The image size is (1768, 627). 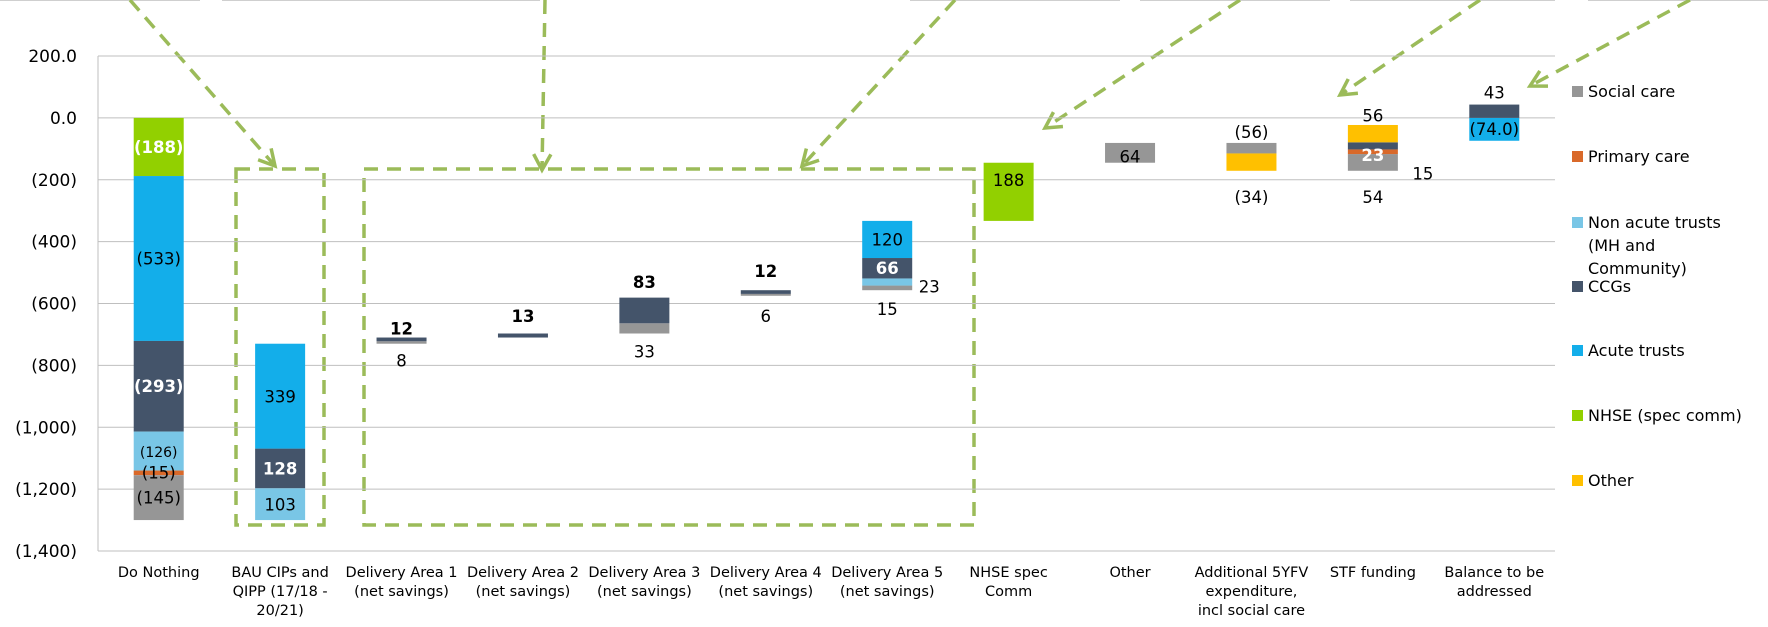 What do you see at coordinates (159, 473) in the screenshot?
I see `data-label: (15)` at bounding box center [159, 473].